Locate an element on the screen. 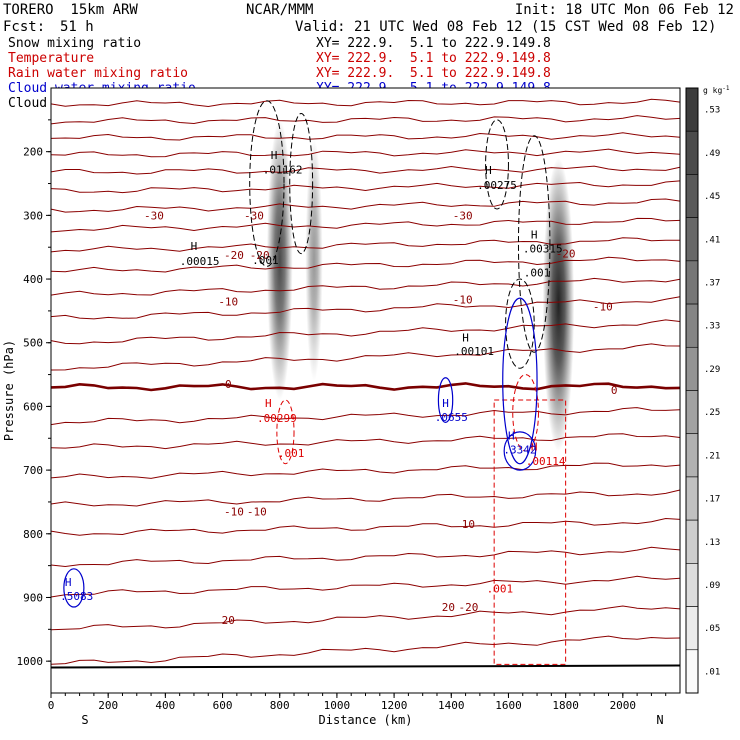  colorbar-label: .13 is located at coordinates (712, 543).